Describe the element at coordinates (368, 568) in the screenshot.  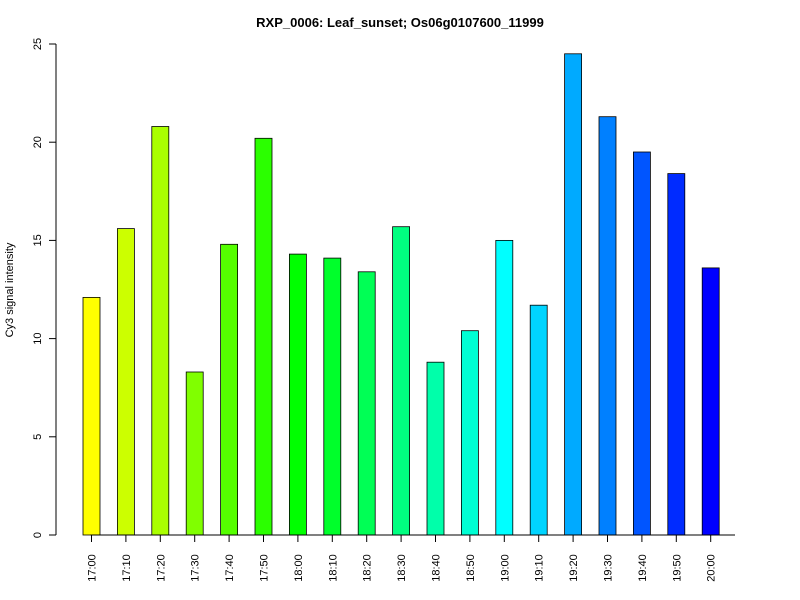
I see `x-tick-label: 18:20` at that location.